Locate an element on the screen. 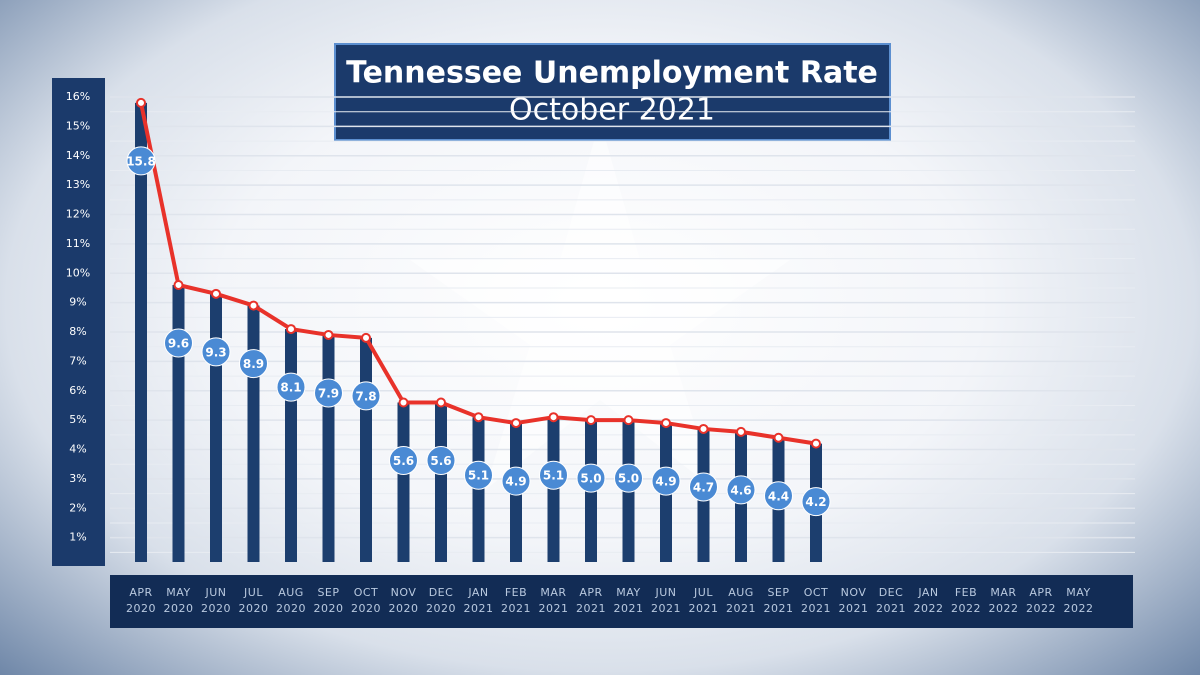  y-tick-label: 7% is located at coordinates (77, 360).